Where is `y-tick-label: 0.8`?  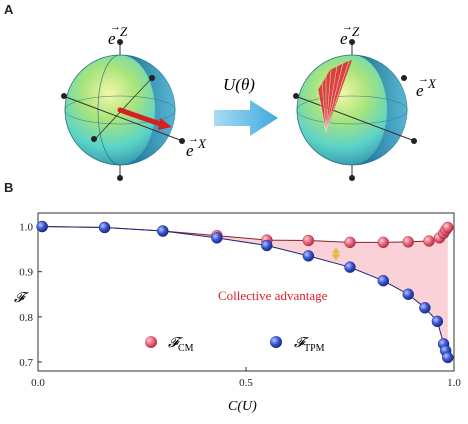 y-tick-label: 0.8 is located at coordinates (26, 318).